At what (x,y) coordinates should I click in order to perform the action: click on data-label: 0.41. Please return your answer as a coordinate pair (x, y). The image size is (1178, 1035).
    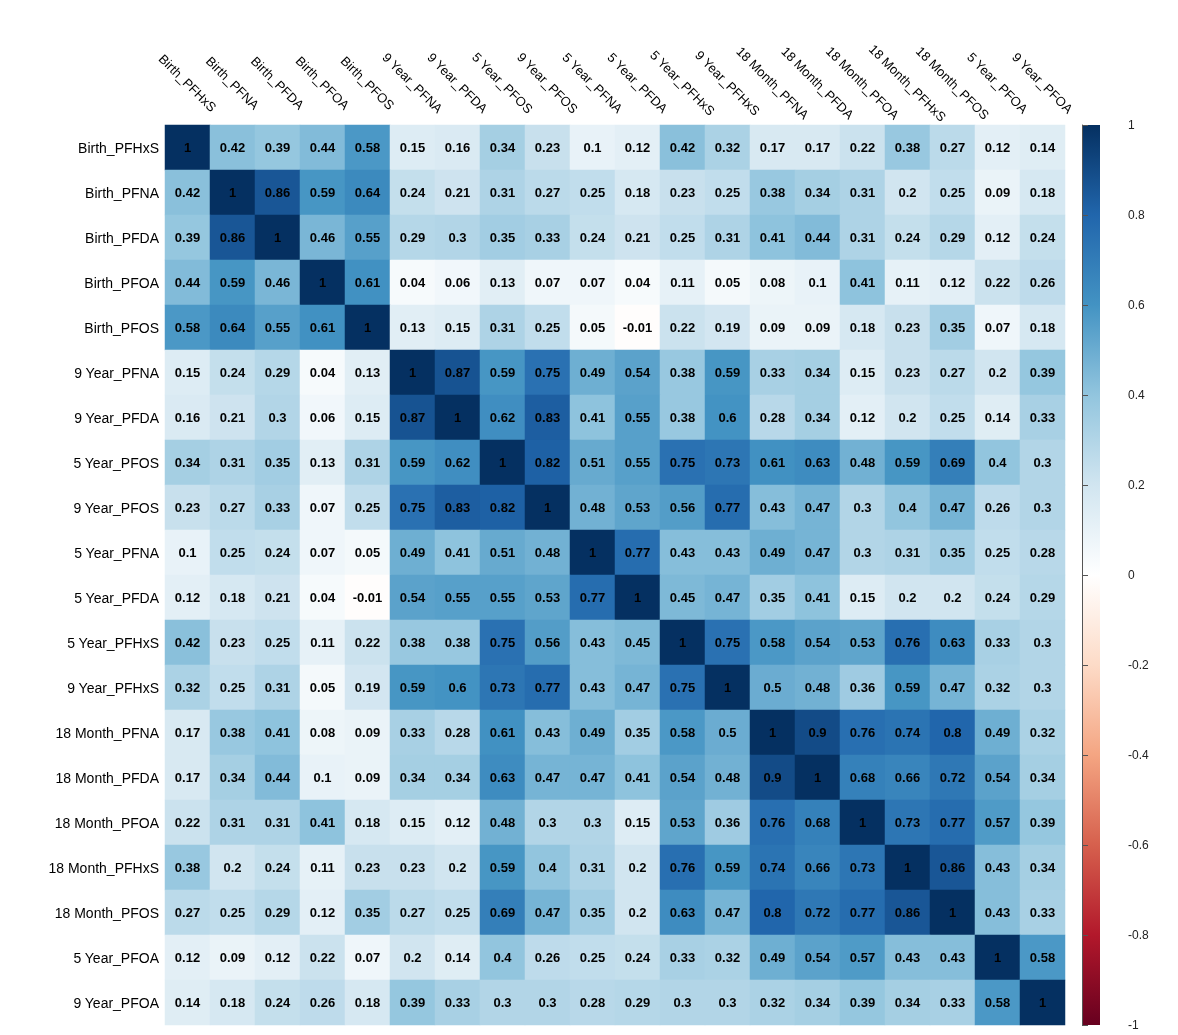
    Looking at the image, I should click on (277, 732).